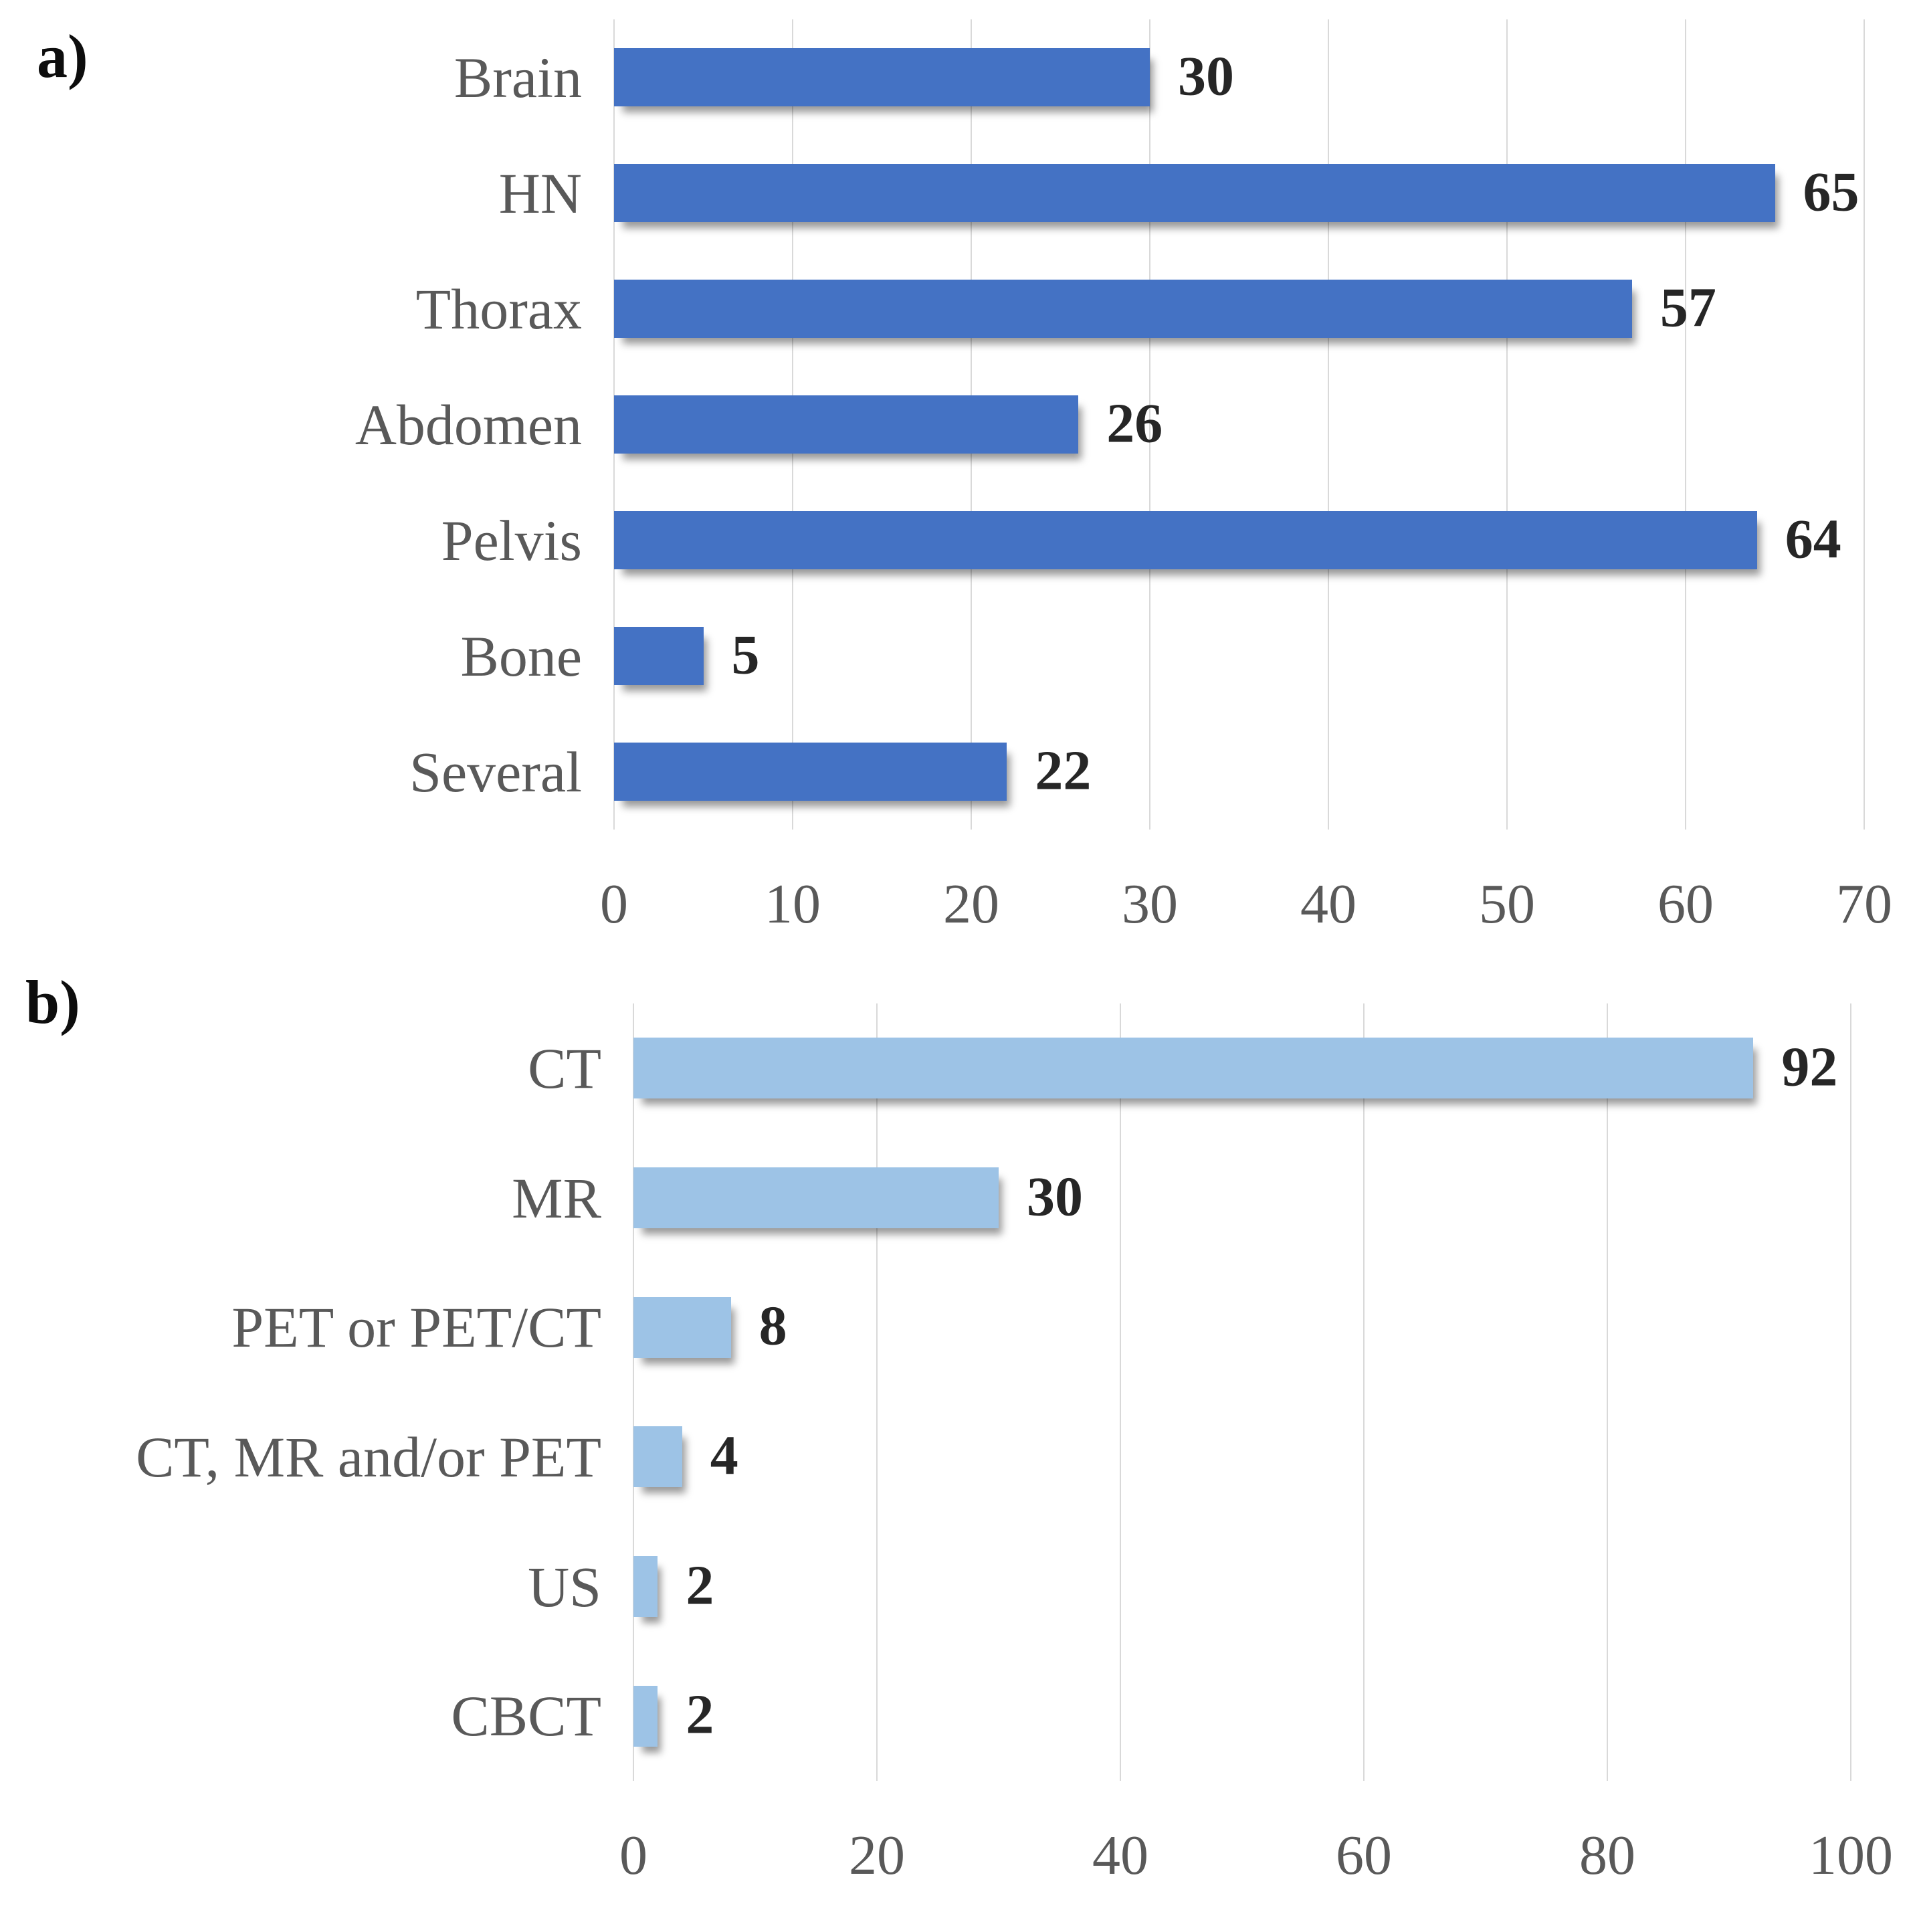 The width and height of the screenshot is (1913, 1932). I want to click on x-axis-tick-label: 50, so click(1507, 904).